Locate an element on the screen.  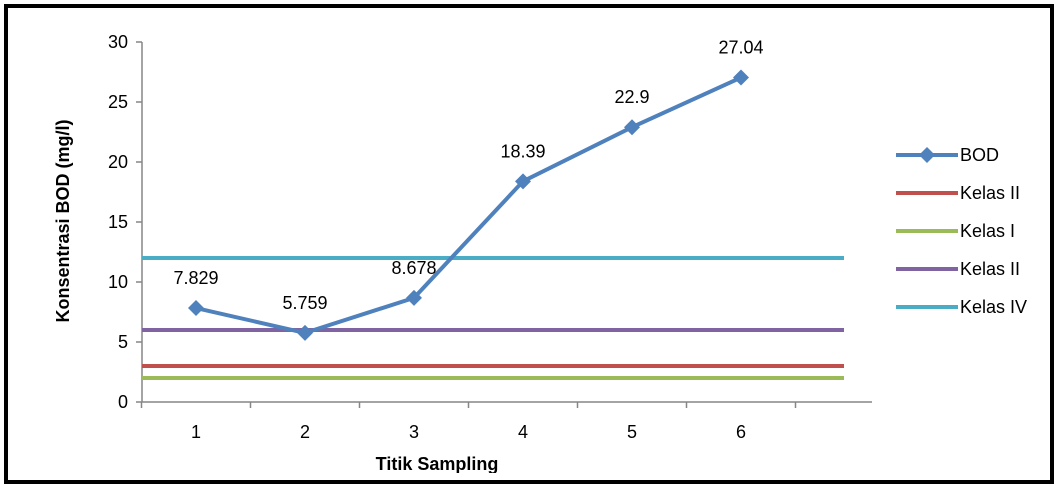
y-tick-label: 30 is located at coordinates (118, 42).